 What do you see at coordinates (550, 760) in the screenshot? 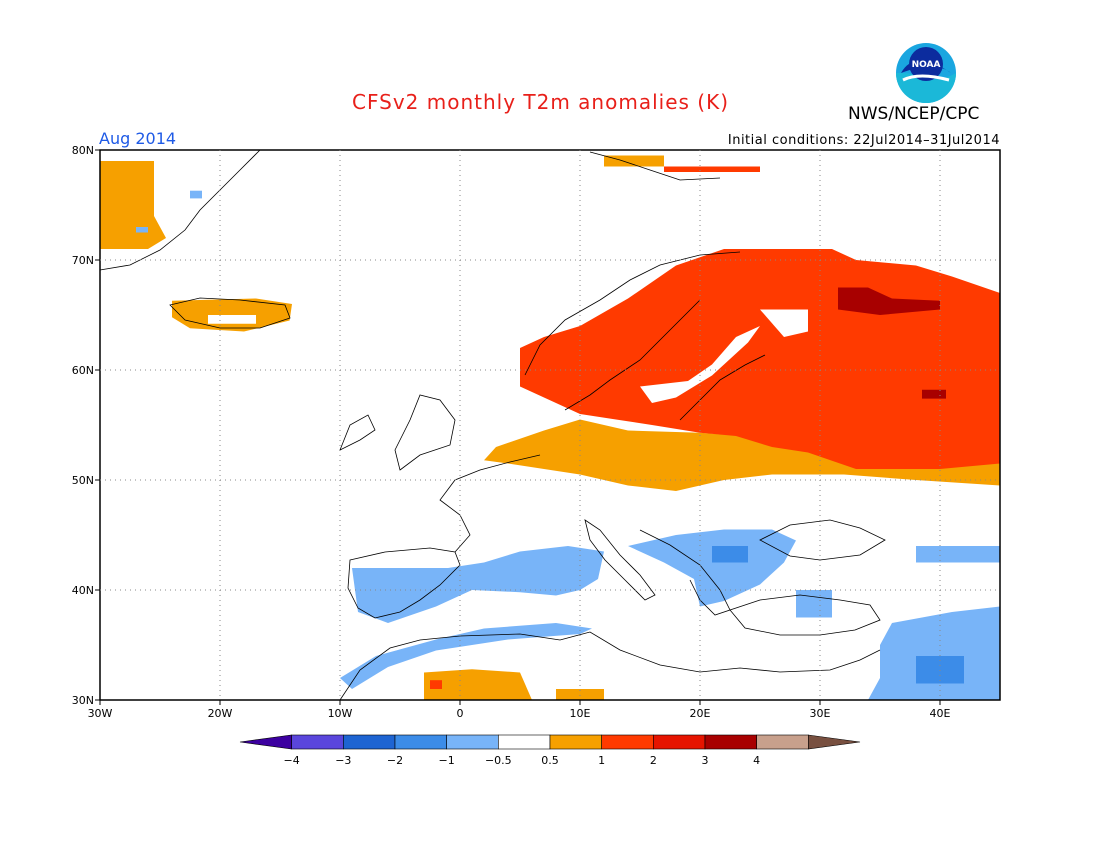
I see `legend-label: 0.5` at bounding box center [550, 760].